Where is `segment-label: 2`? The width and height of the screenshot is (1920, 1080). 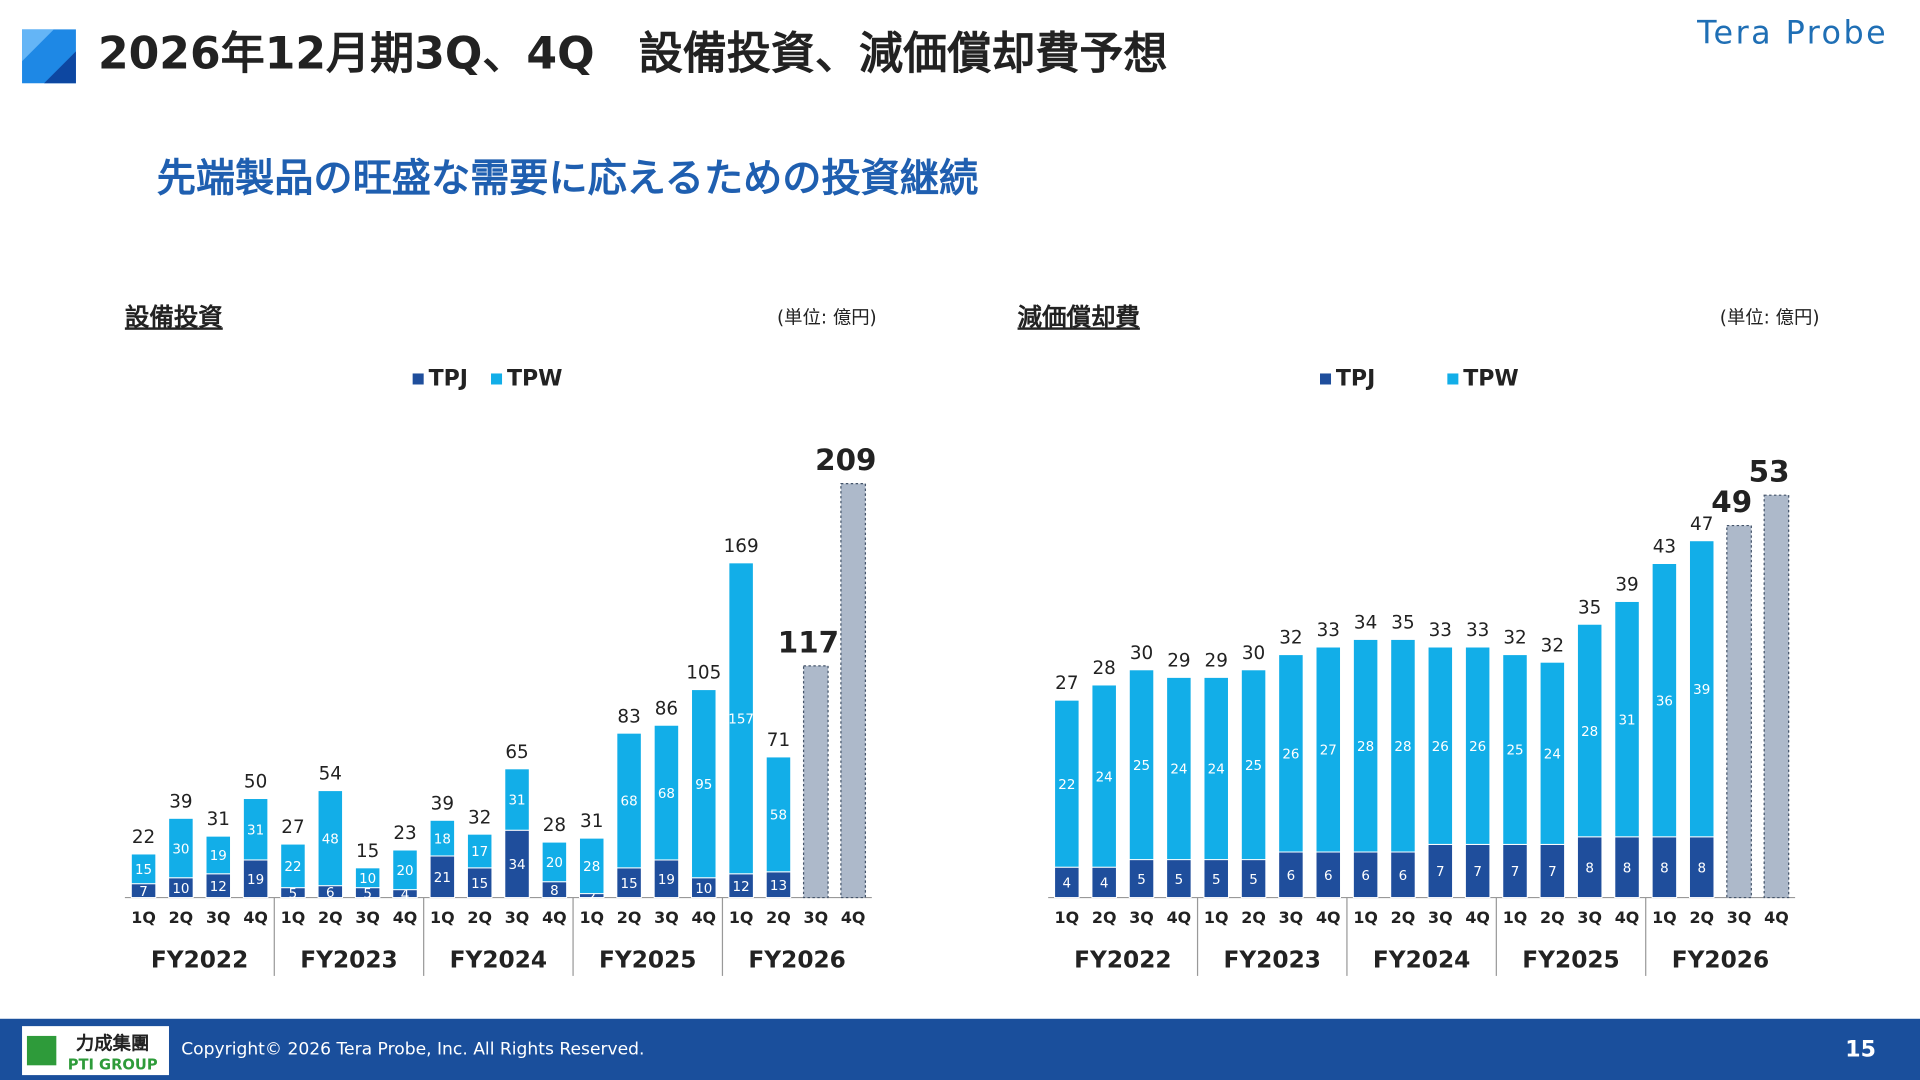
segment-label: 2 is located at coordinates (591, 897).